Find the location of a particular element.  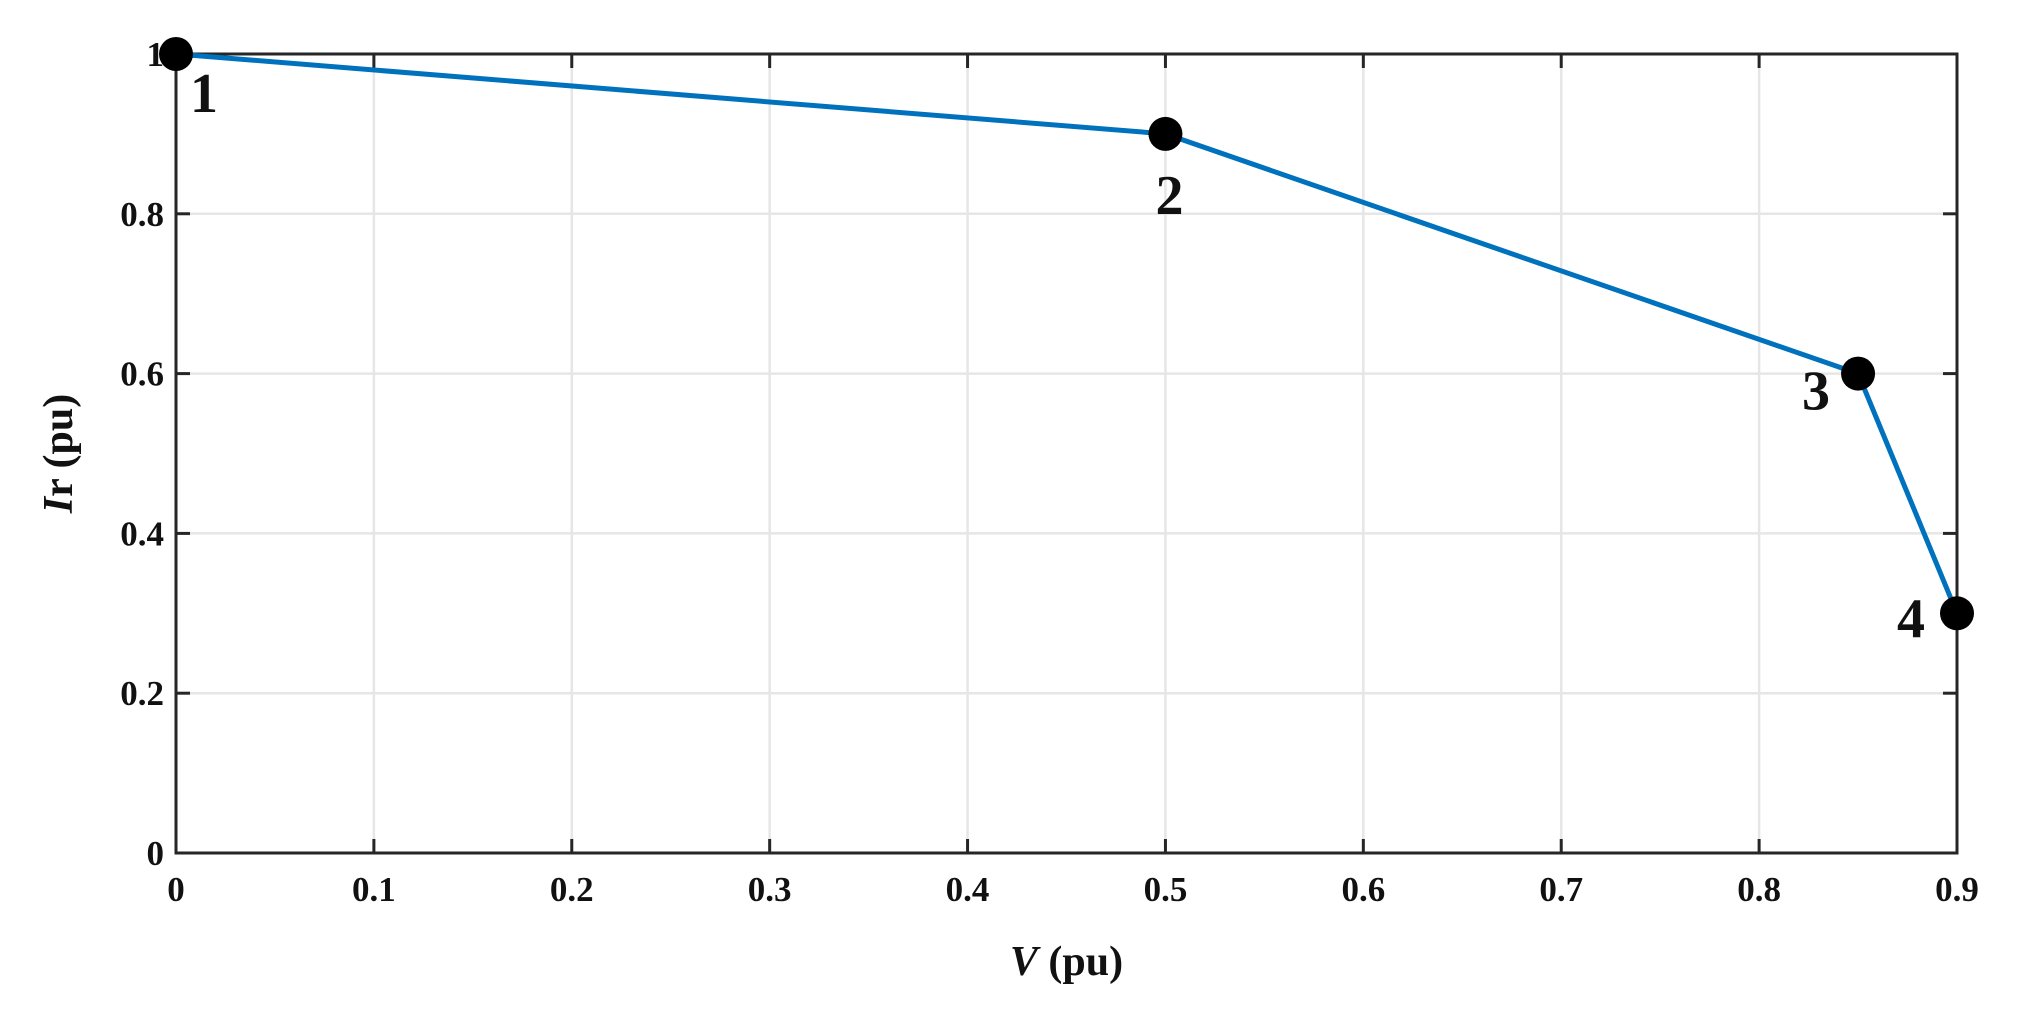

y-tick-label: 0.4 is located at coordinates (142, 533).